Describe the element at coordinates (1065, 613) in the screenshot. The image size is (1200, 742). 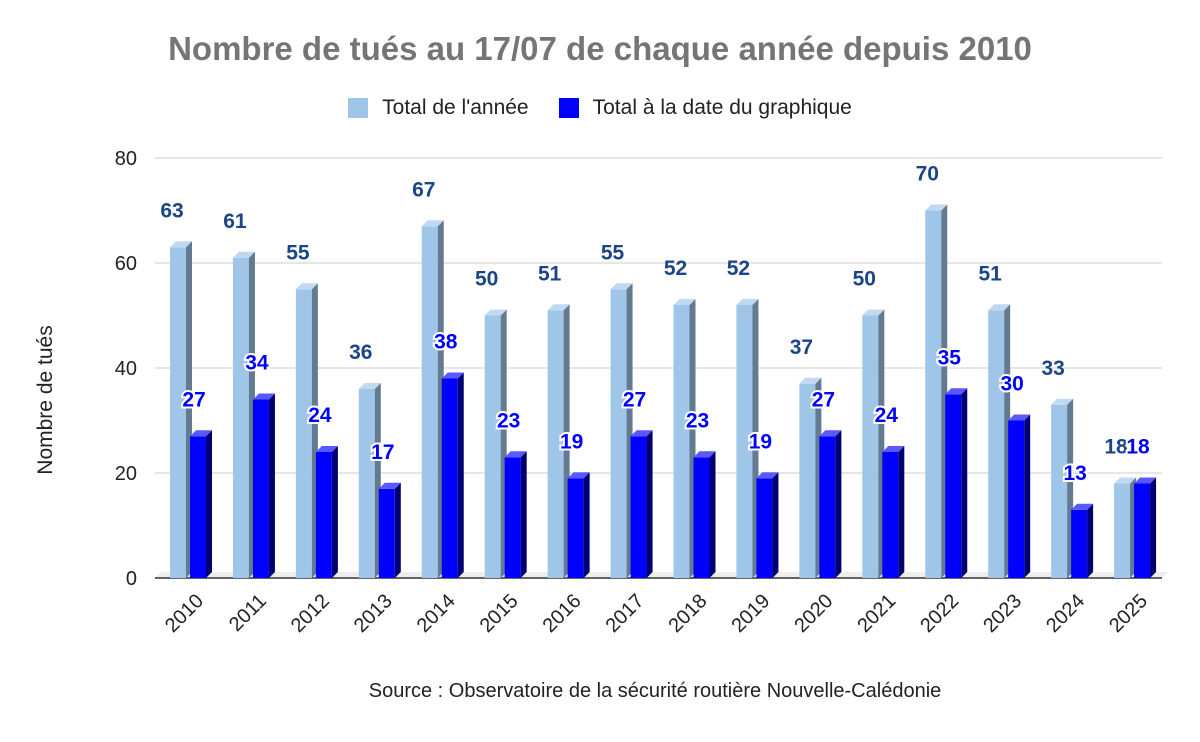
I see `x-tick-label: 2024` at that location.